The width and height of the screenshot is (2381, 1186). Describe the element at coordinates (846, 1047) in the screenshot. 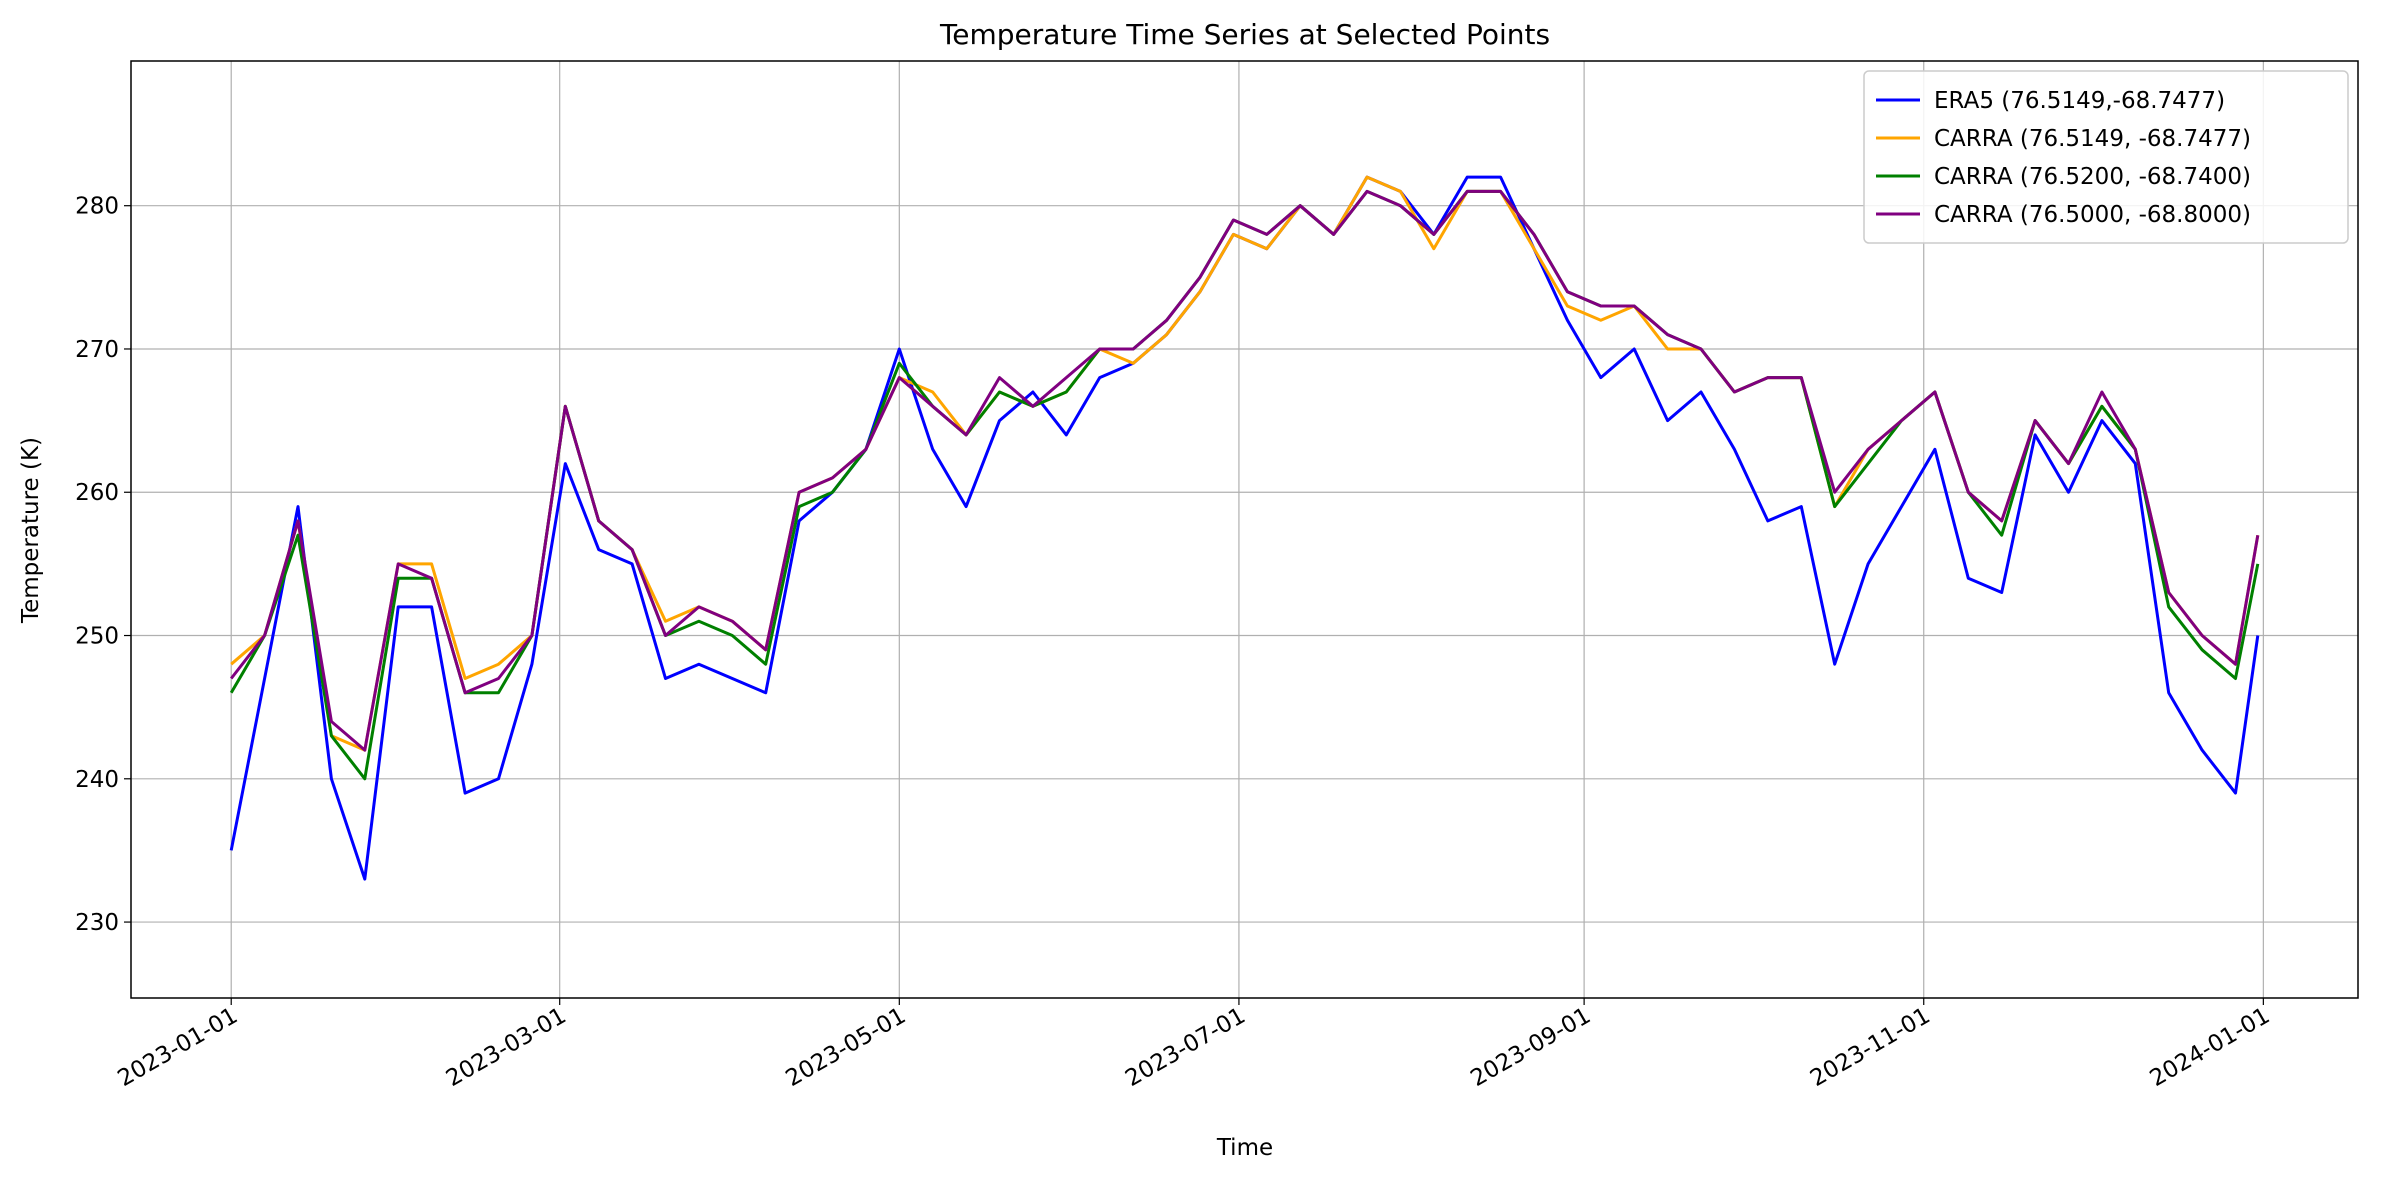

I see `x-tick-label: 2023-05-01` at that location.